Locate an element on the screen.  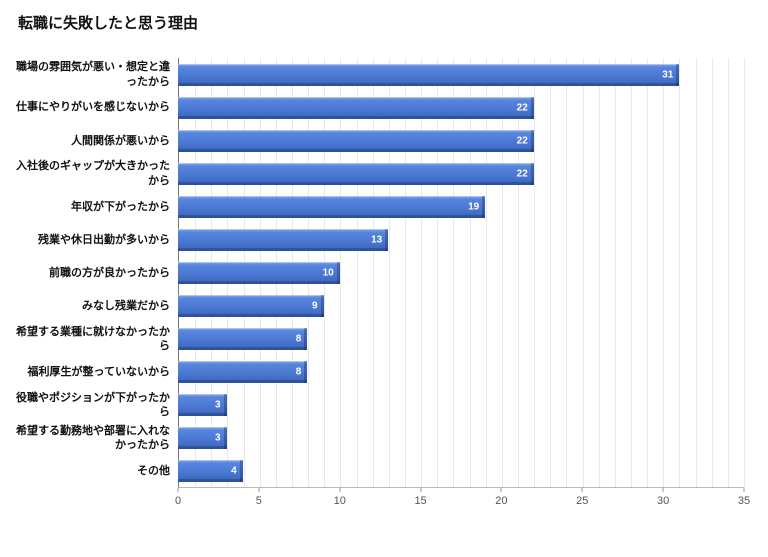
bar-value-label: 31 is located at coordinates (668, 75).